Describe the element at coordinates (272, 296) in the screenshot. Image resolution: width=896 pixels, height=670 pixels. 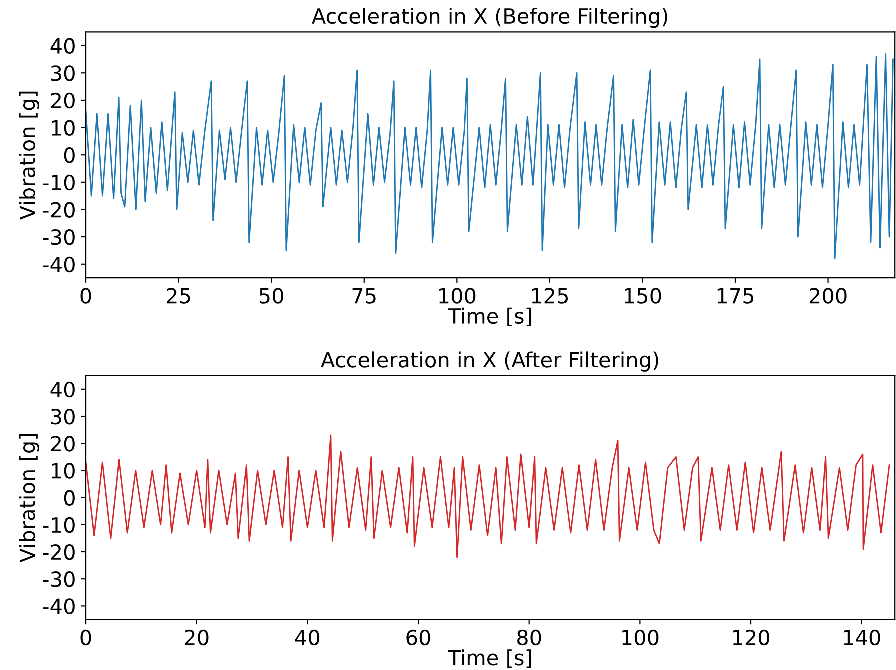
I see `x-tick-label: 50` at that location.